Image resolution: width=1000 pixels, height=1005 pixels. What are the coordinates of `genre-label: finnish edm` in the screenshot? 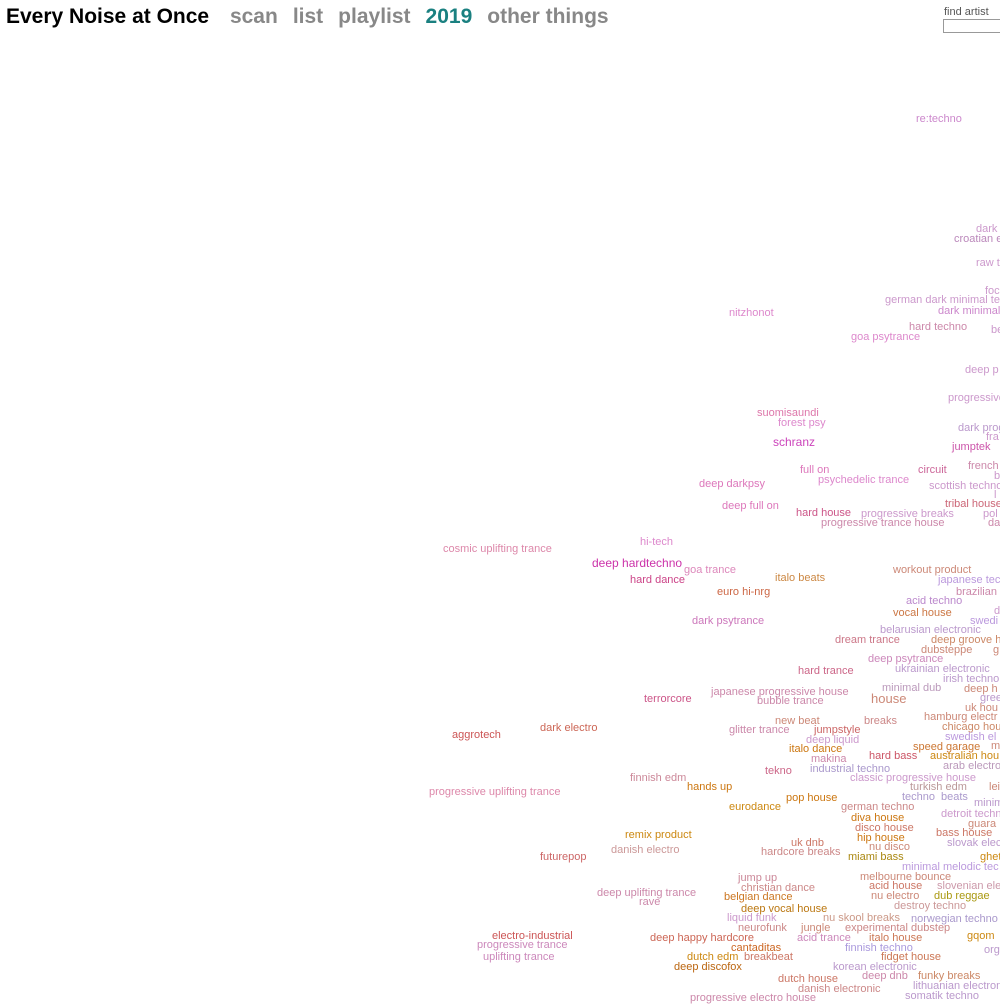 It's located at (658, 778).